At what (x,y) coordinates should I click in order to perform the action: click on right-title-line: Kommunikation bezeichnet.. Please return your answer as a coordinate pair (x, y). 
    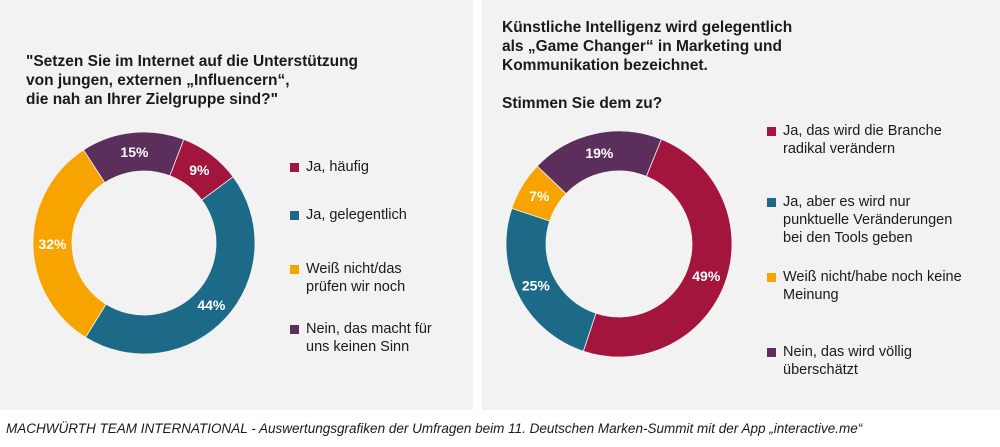
    Looking at the image, I should click on (605, 65).